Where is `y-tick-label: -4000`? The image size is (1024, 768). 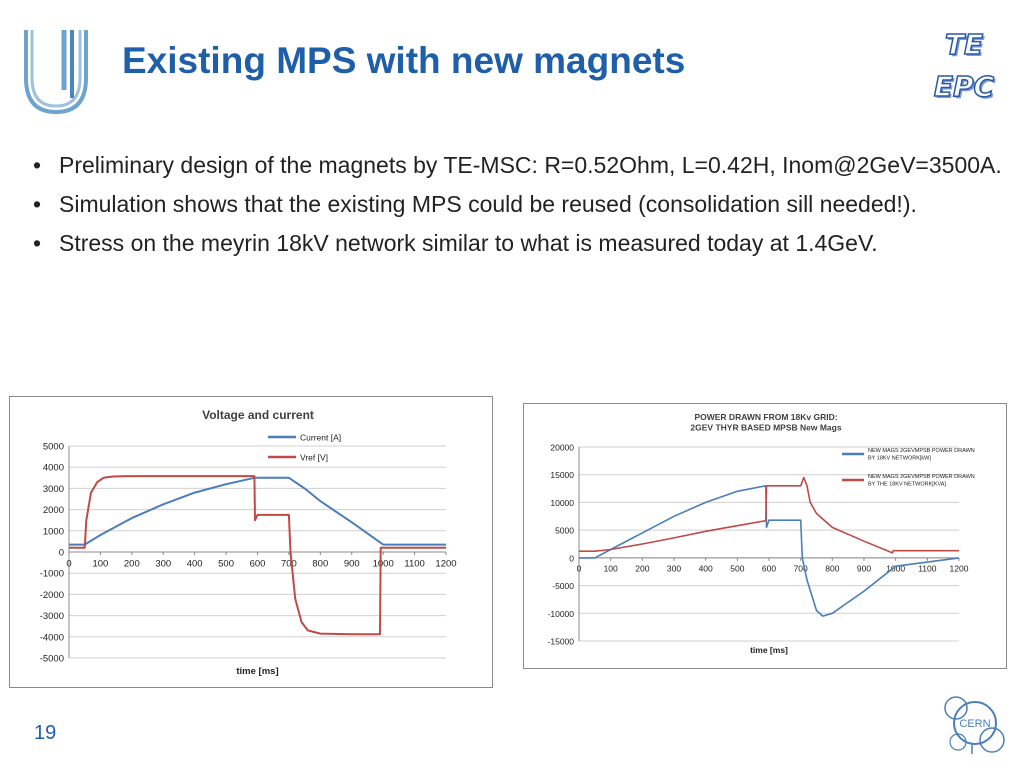
y-tick-label: -4000 is located at coordinates (52, 637).